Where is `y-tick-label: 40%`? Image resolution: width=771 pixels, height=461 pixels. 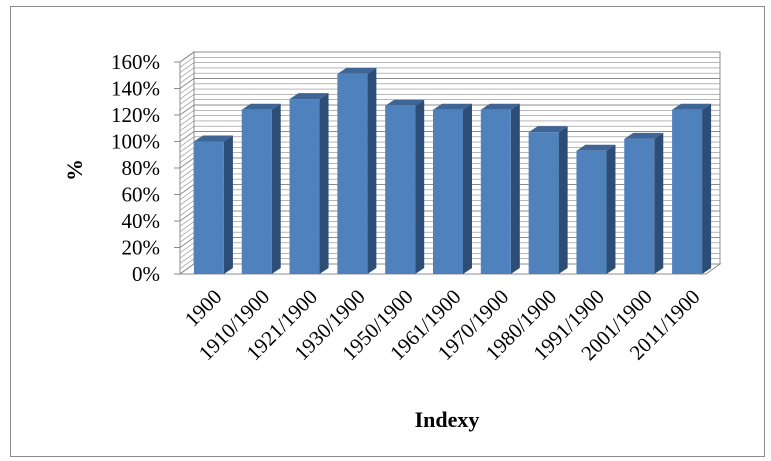 y-tick-label: 40% is located at coordinates (141, 221).